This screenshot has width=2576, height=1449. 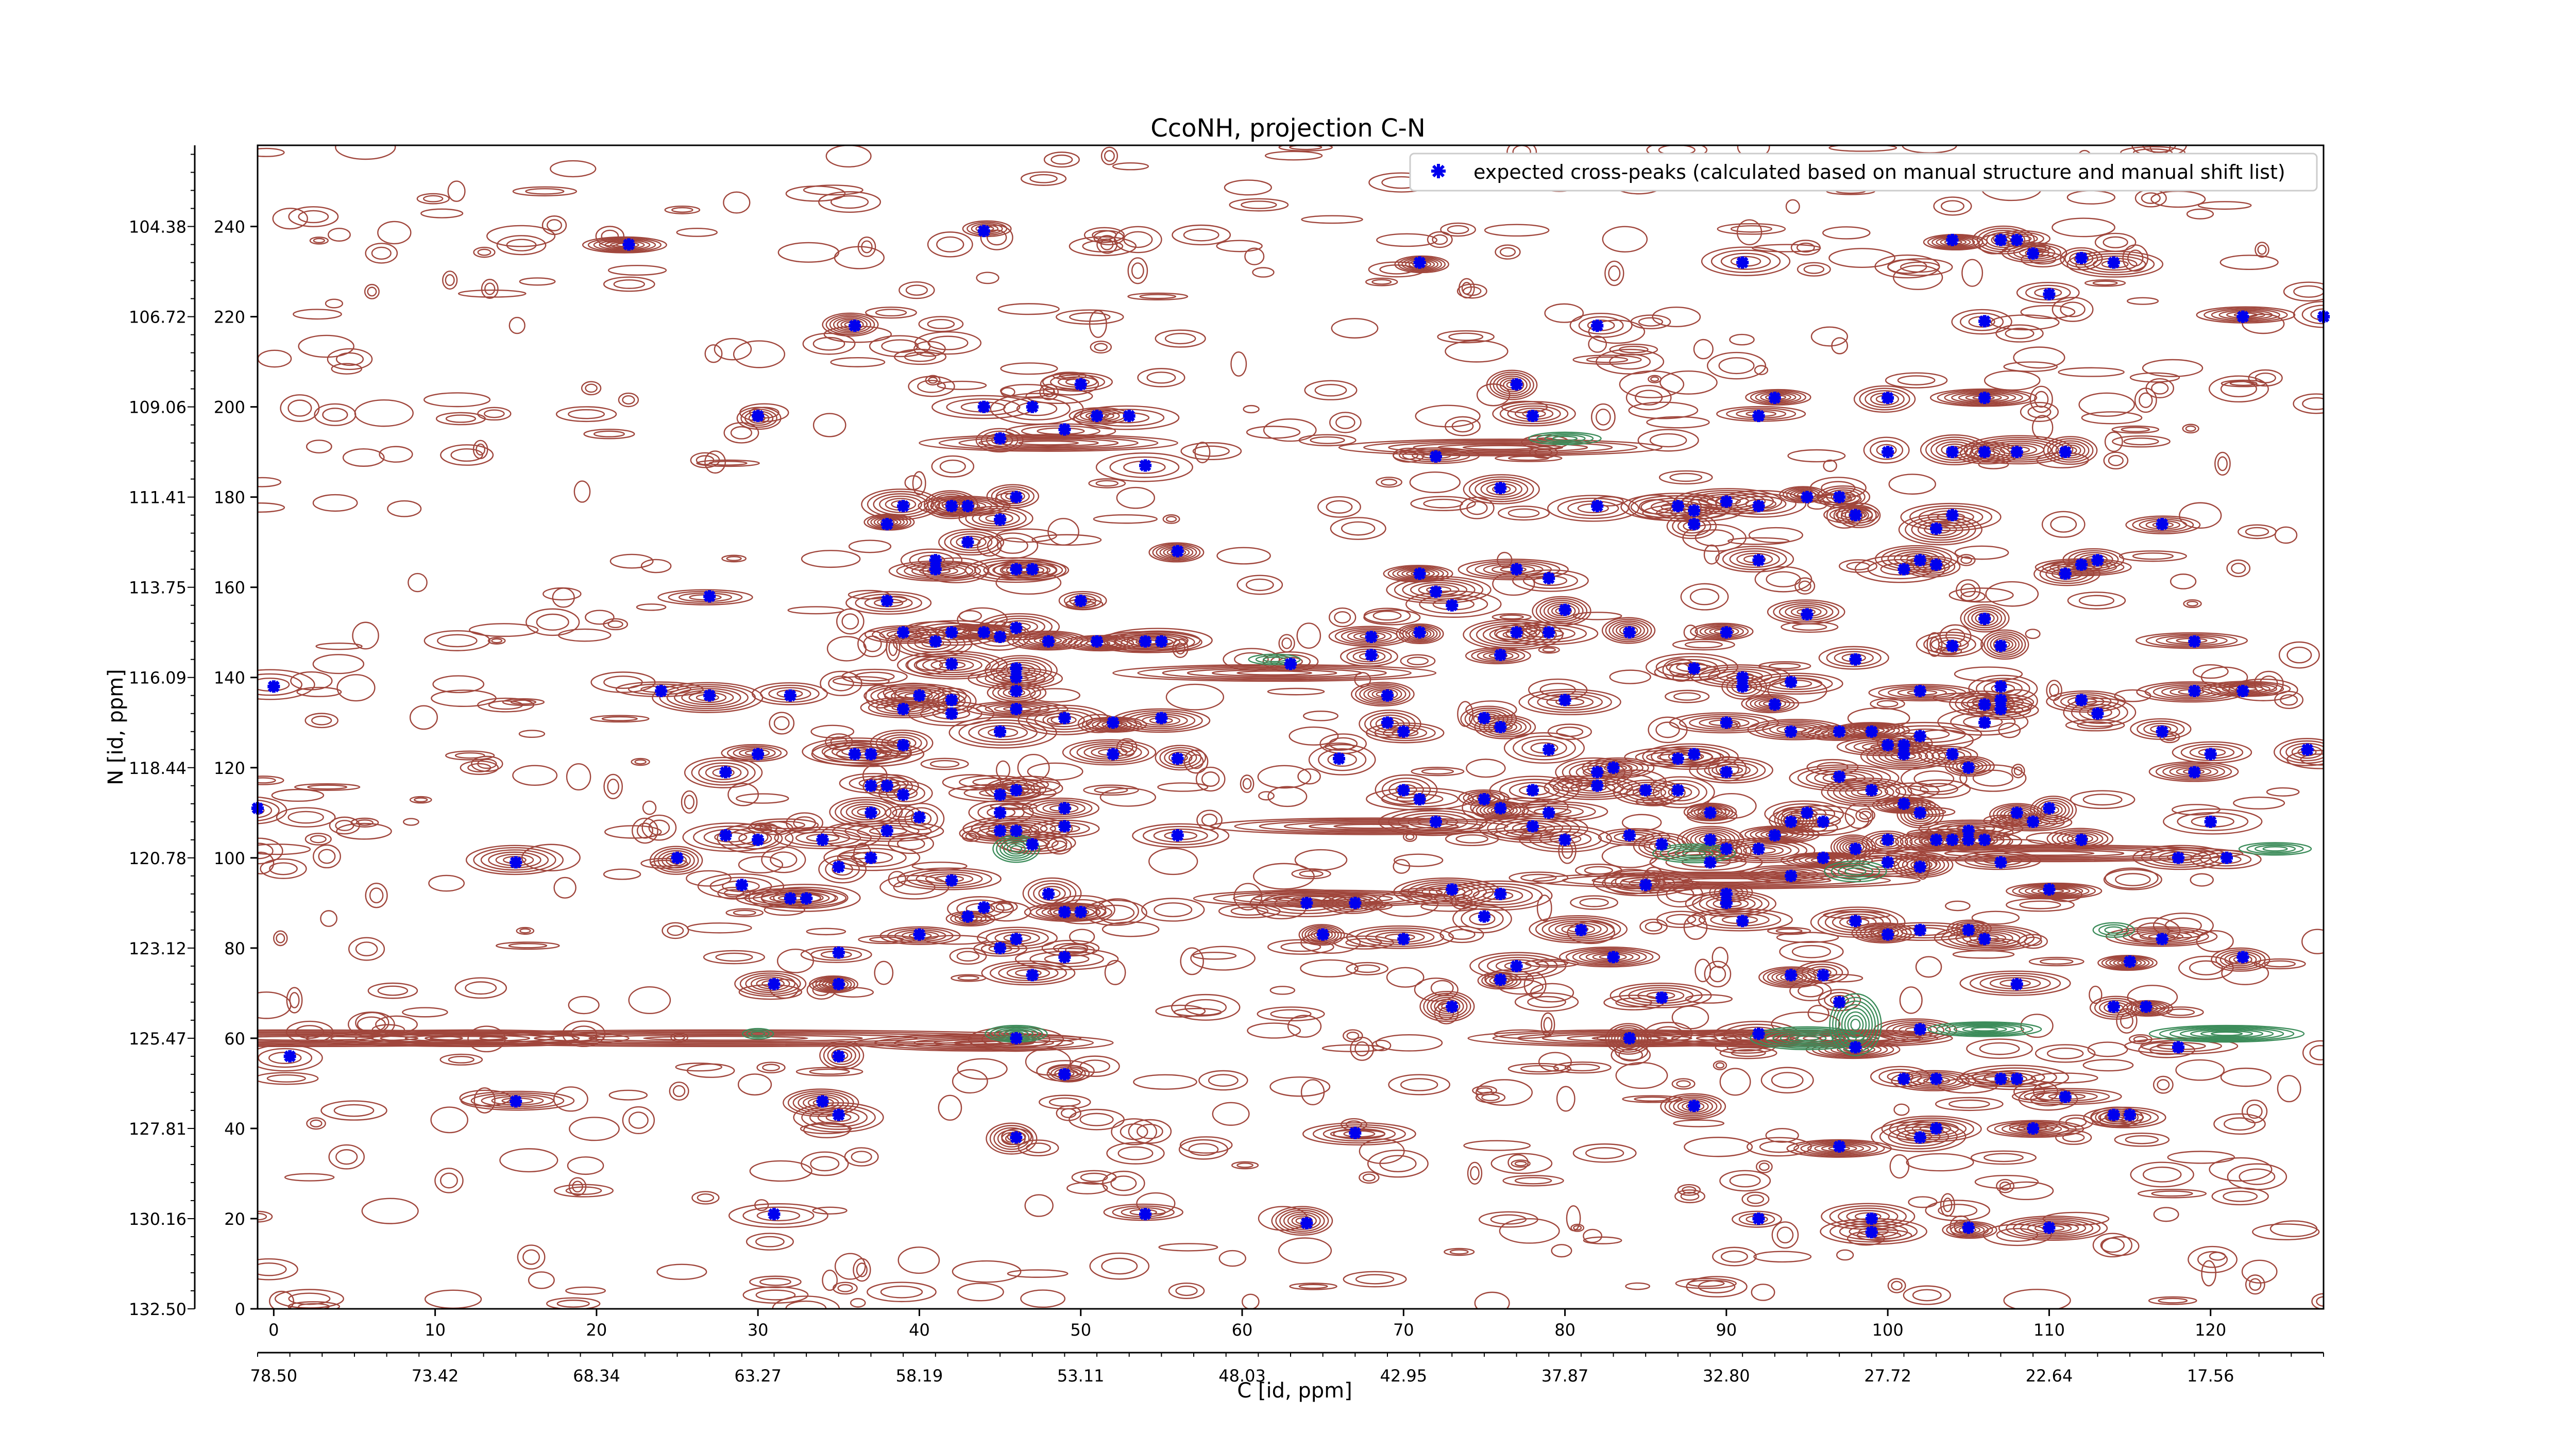 I want to click on x-secondary-tick-label: 42.95, so click(x=1403, y=1376).